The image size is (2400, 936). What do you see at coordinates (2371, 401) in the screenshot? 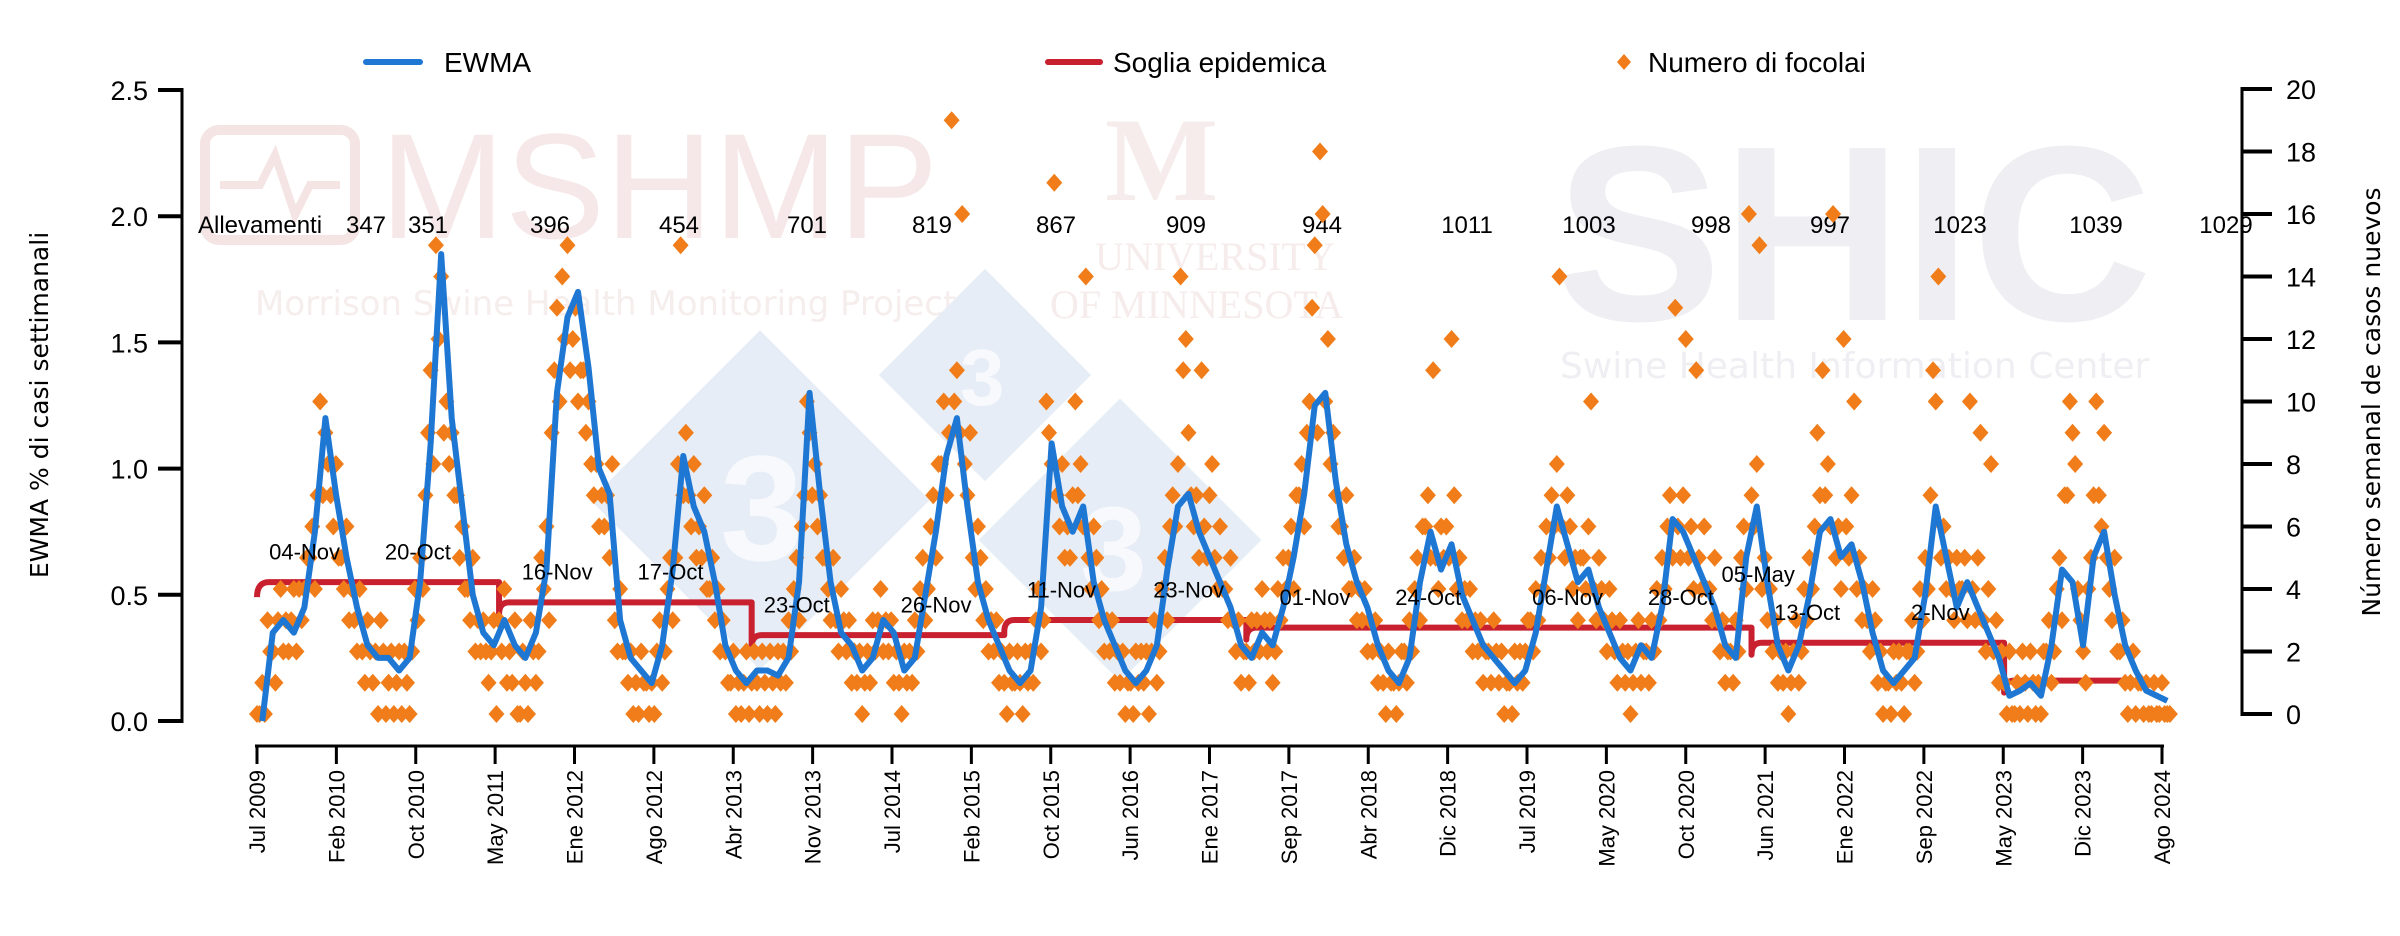
I see `y2-axis-title: Número semanal de casos nuevos` at bounding box center [2371, 401].